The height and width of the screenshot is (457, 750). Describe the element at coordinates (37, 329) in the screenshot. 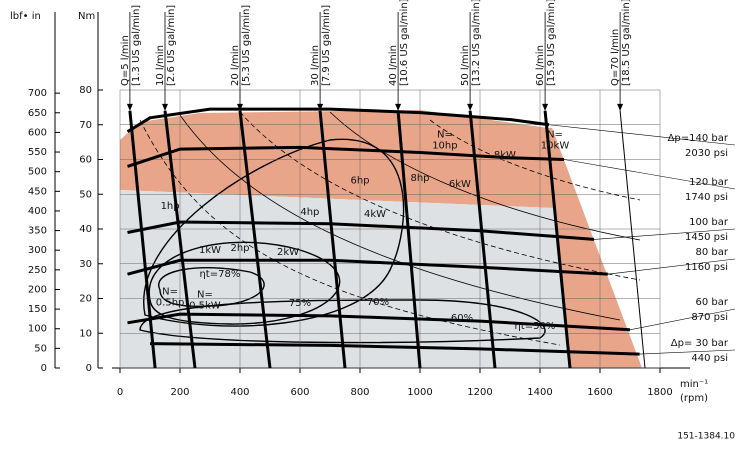

I see `y2-tick-label: 100` at that location.